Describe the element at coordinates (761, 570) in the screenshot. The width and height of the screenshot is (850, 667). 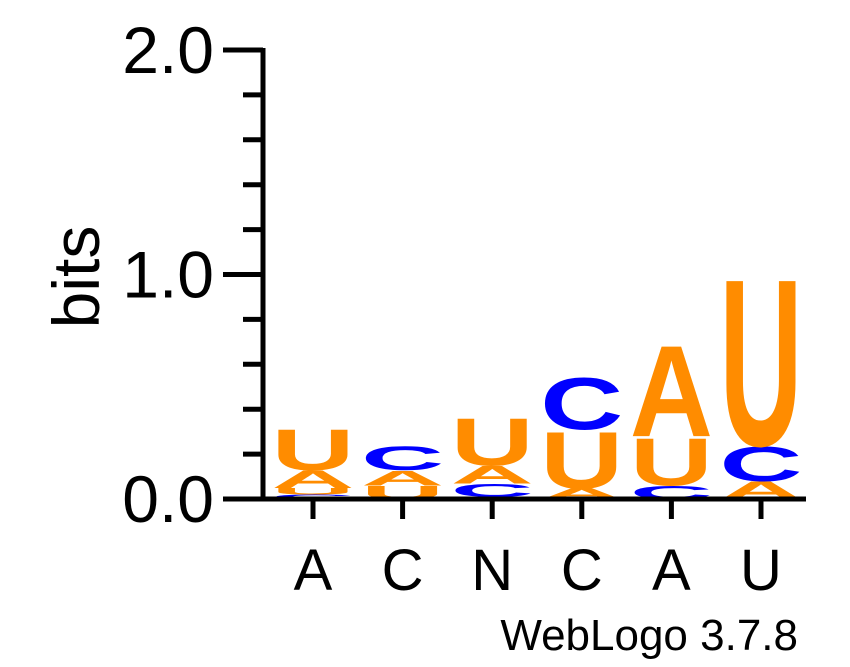
I see `x-tick-label: U` at that location.